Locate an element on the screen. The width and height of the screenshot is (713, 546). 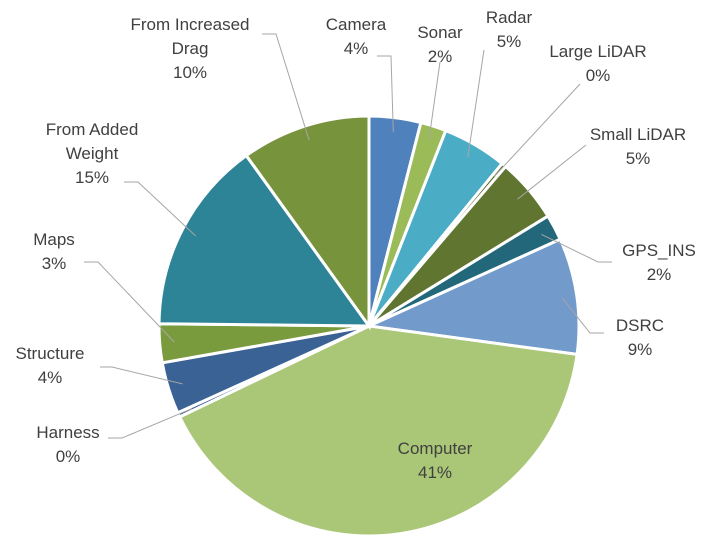
leader-line-small-lidar is located at coordinates (552, 172).